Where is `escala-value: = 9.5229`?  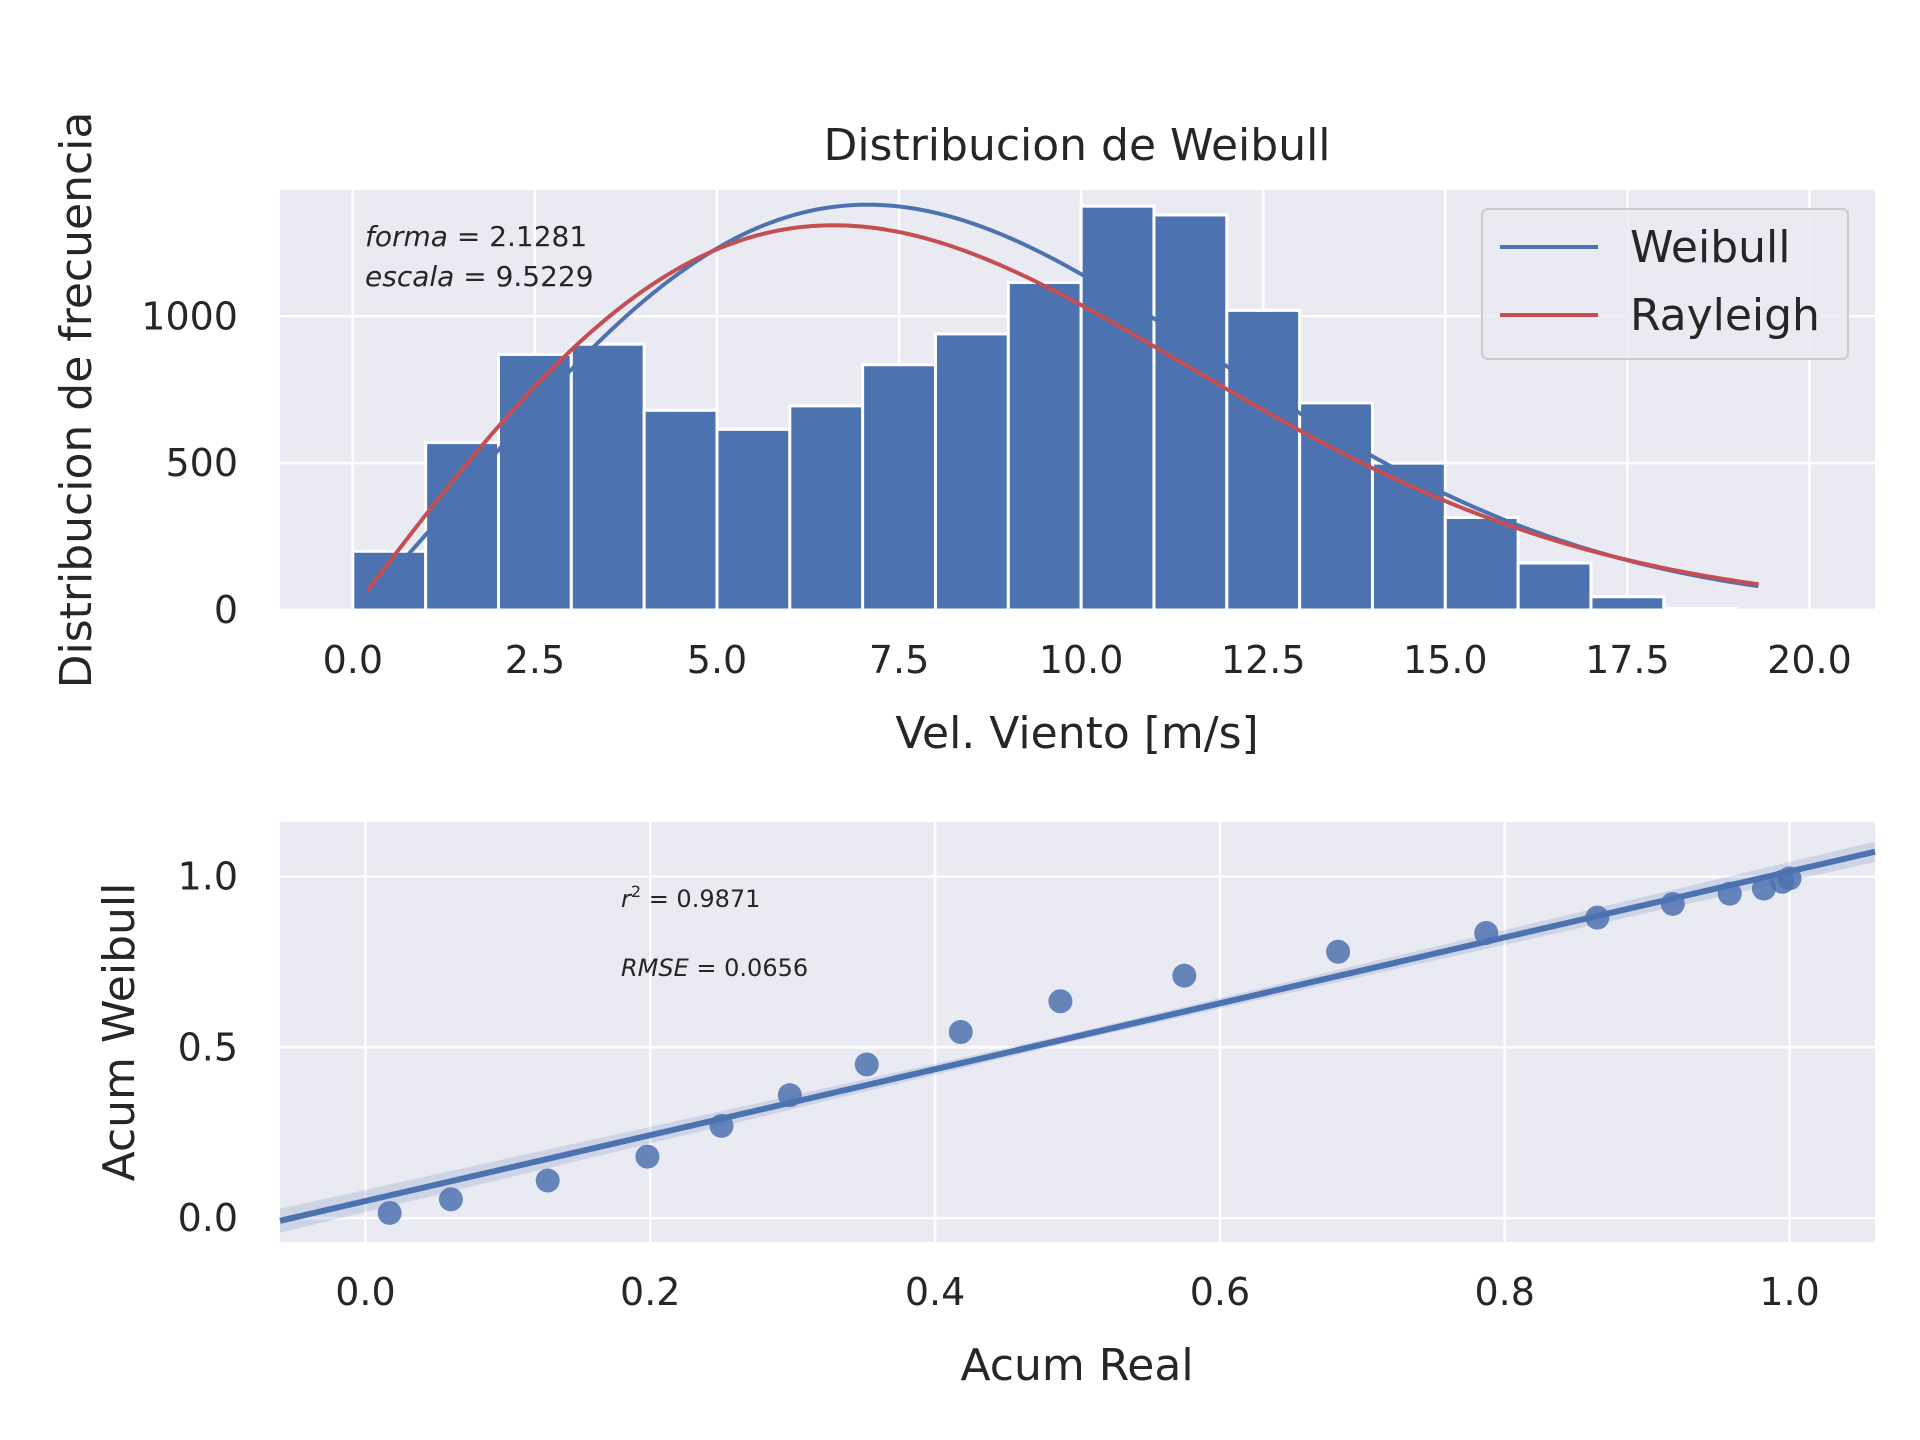
escala-value: = 9.5229 is located at coordinates (523, 276).